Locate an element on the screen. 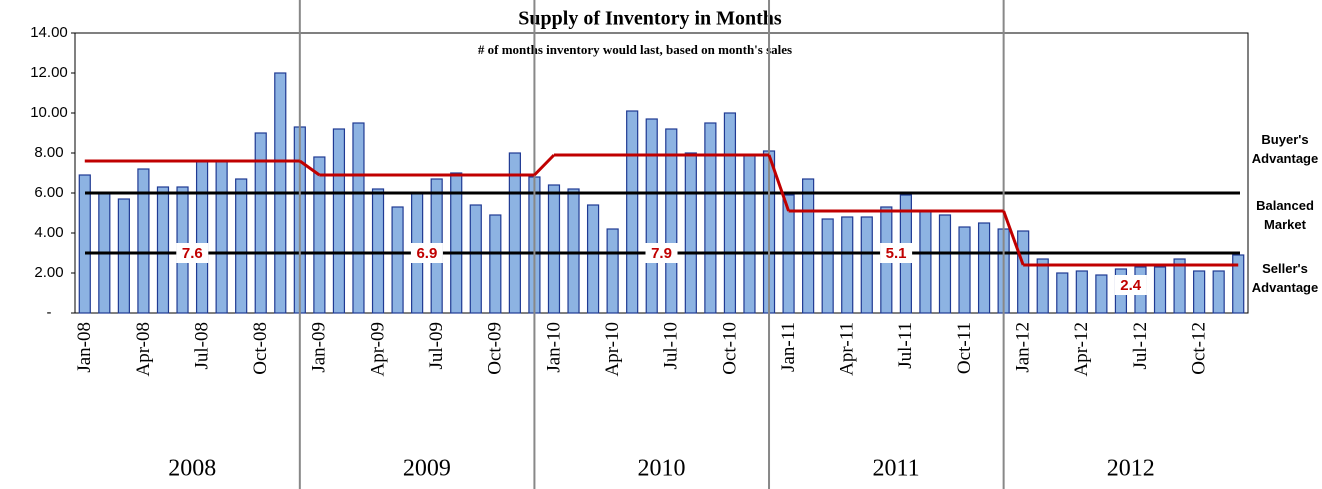 This screenshot has width=1322, height=489. x-tick-label-group: Jul-11 is located at coordinates (905, 345).